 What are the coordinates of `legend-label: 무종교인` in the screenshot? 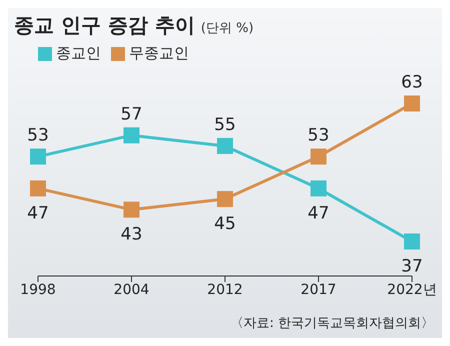 It's located at (159, 53).